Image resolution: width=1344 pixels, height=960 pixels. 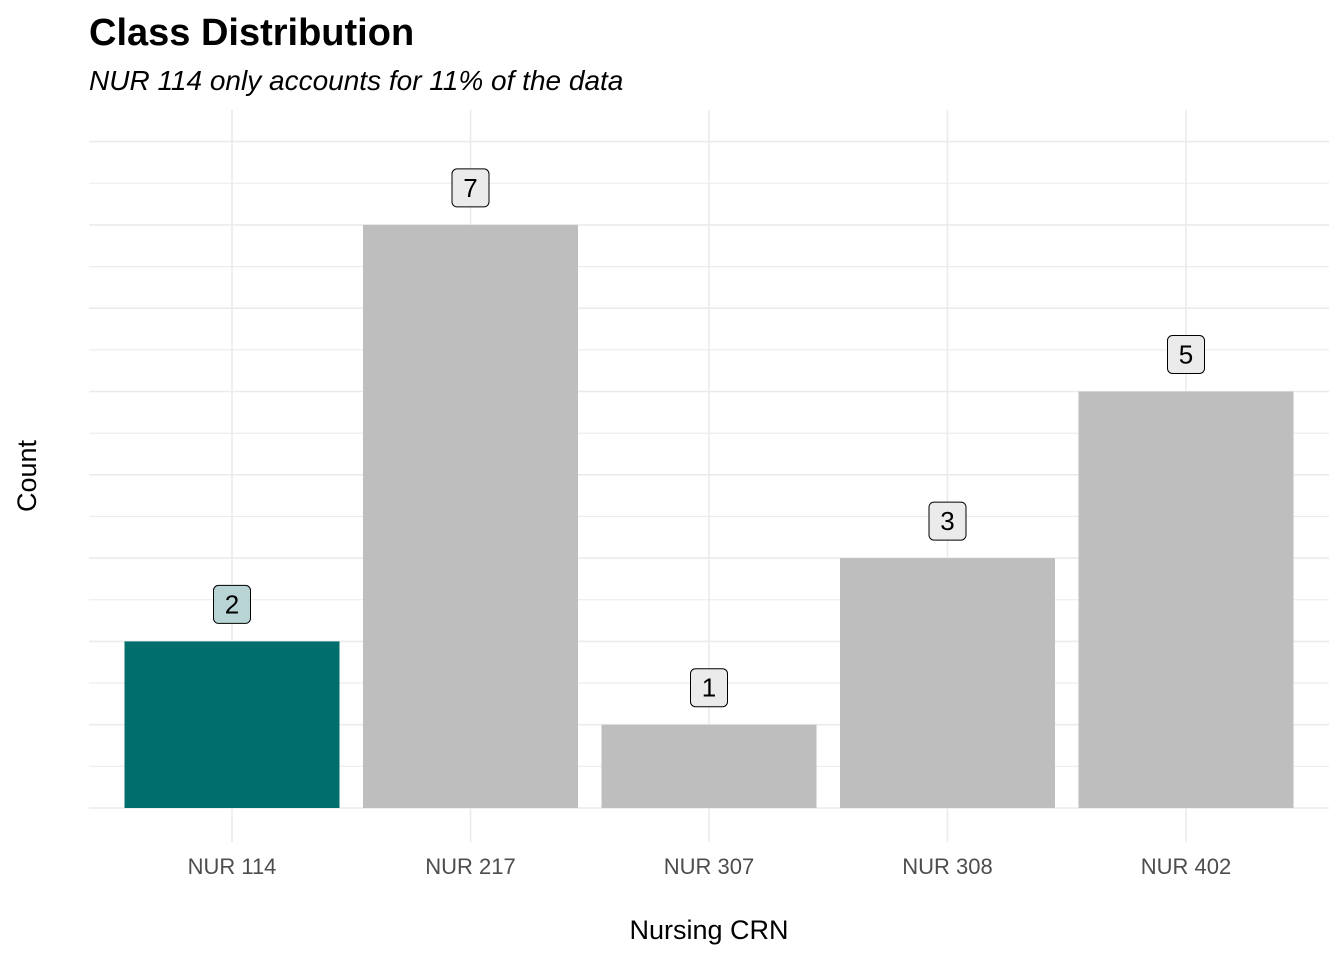 What do you see at coordinates (1186, 866) in the screenshot?
I see `x-tick-label: NUR 402` at bounding box center [1186, 866].